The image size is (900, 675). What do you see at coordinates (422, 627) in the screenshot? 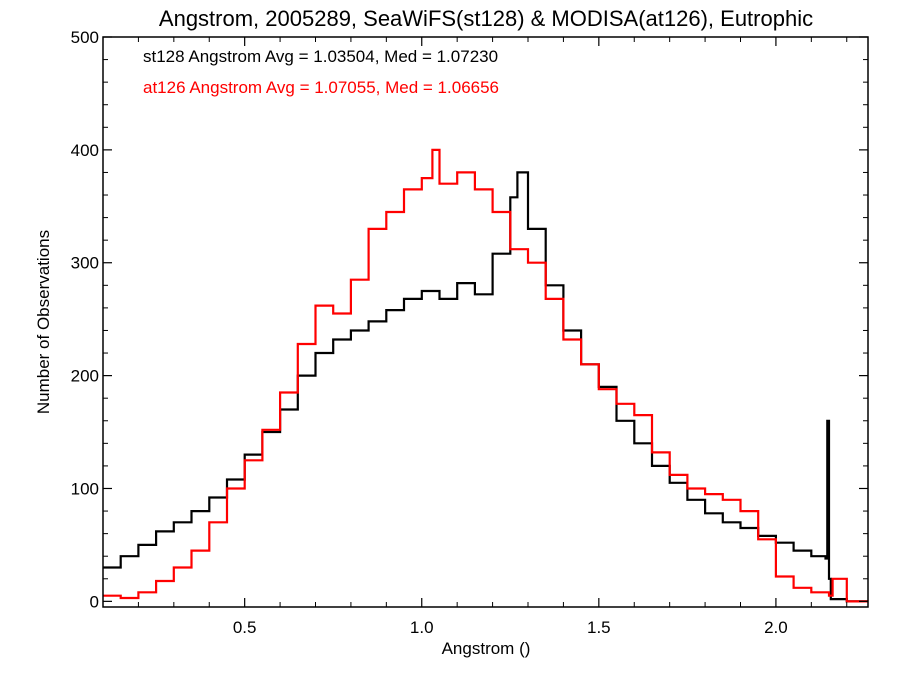
I see `x-tick-label: 1.0` at bounding box center [422, 627].